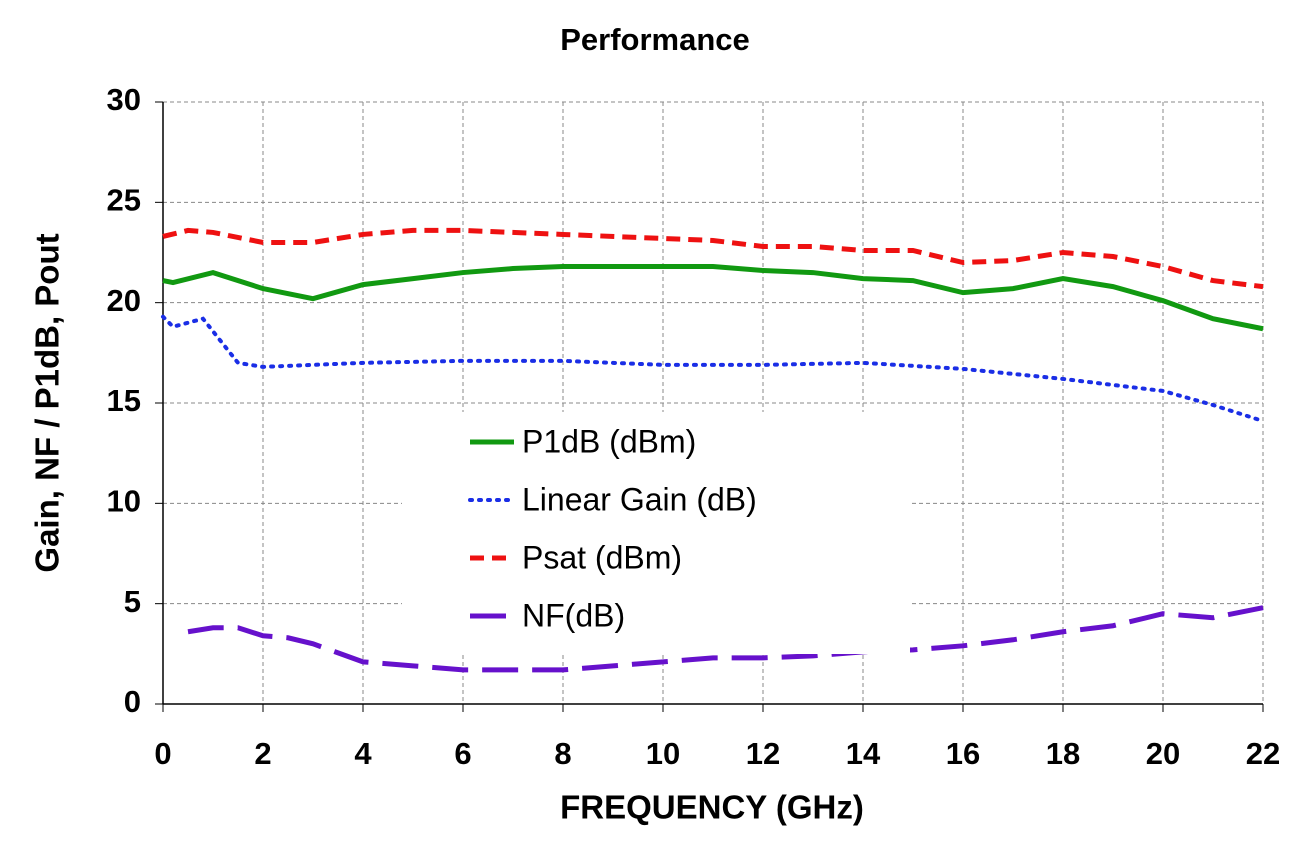  Describe the element at coordinates (963, 753) in the screenshot. I see `x-tick-label: 16` at that location.